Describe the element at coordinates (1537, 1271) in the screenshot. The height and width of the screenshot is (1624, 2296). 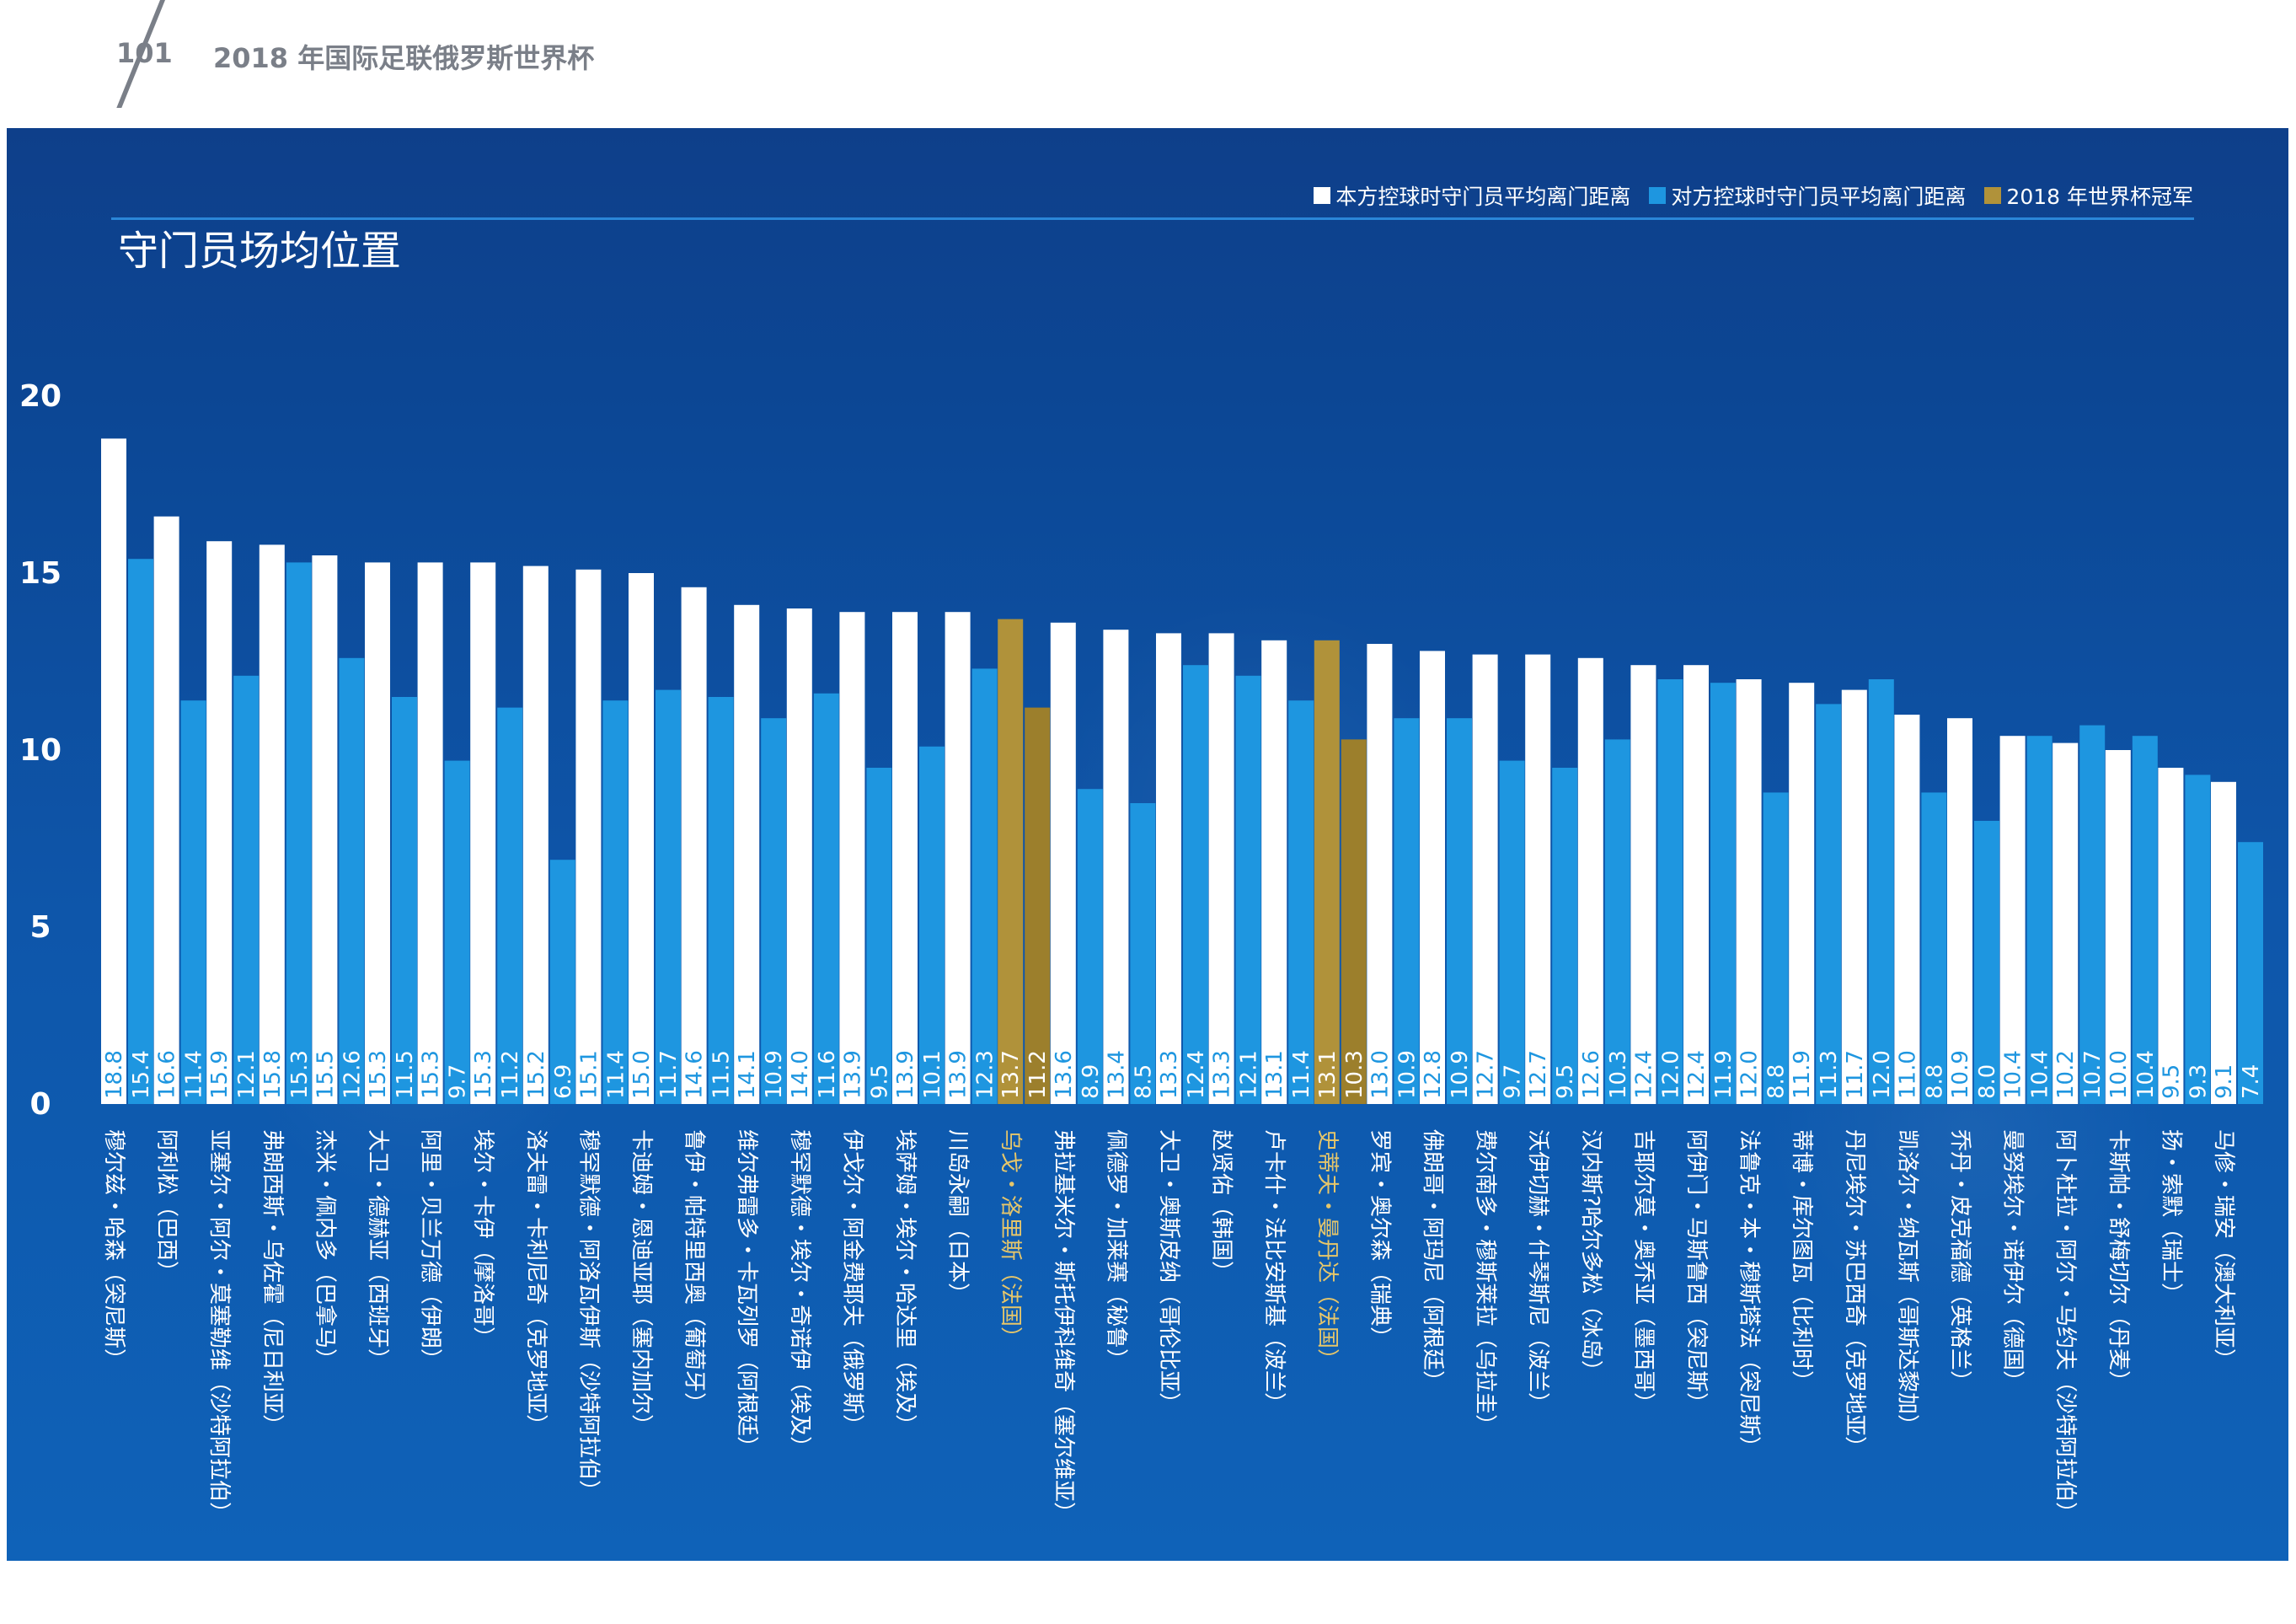
I see `category-label: 沃伊切赫・什琴斯尼（波兰）` at that location.